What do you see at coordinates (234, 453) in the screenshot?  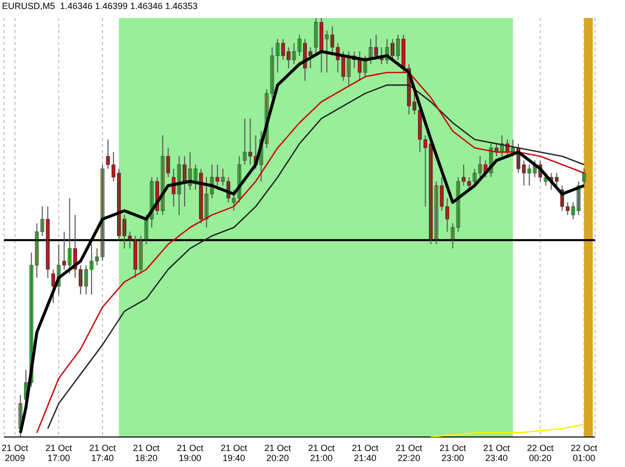 I see `x-tick-label: 21 Oct 19:40` at bounding box center [234, 453].